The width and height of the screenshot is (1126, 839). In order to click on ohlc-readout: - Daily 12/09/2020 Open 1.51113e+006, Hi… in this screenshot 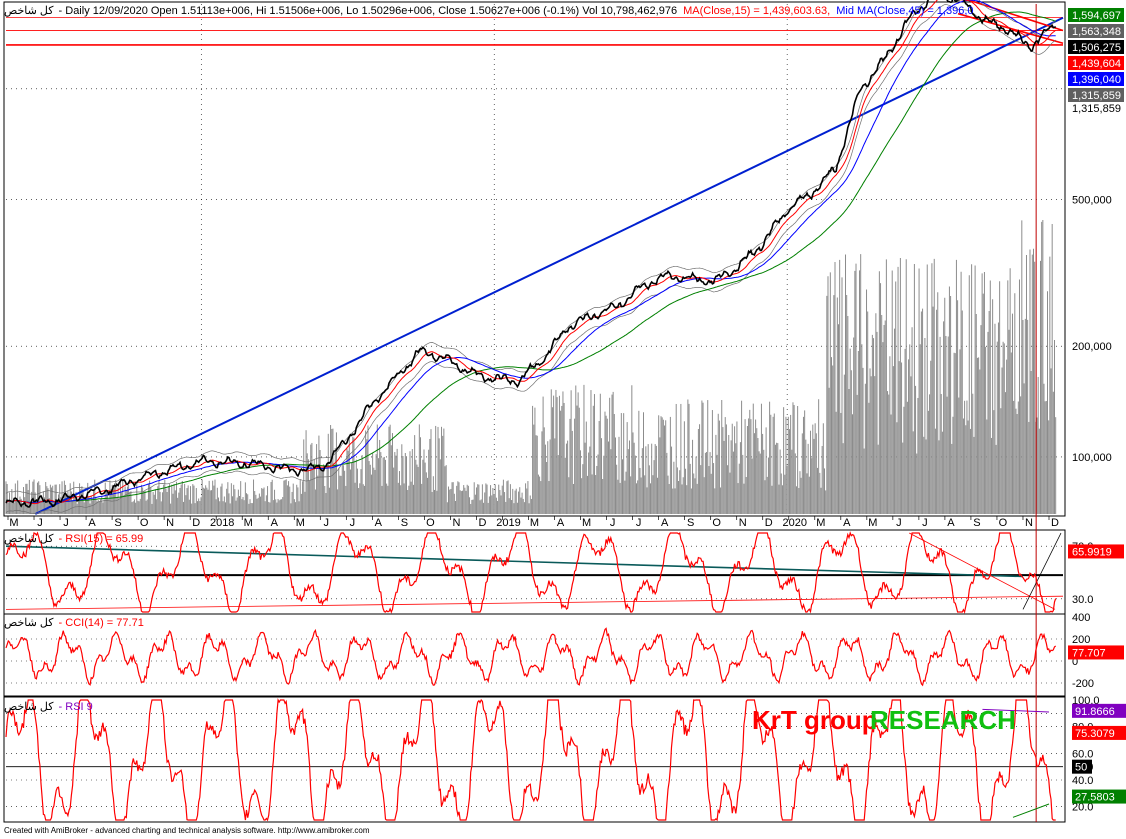, I will do `click(368, 11)`.